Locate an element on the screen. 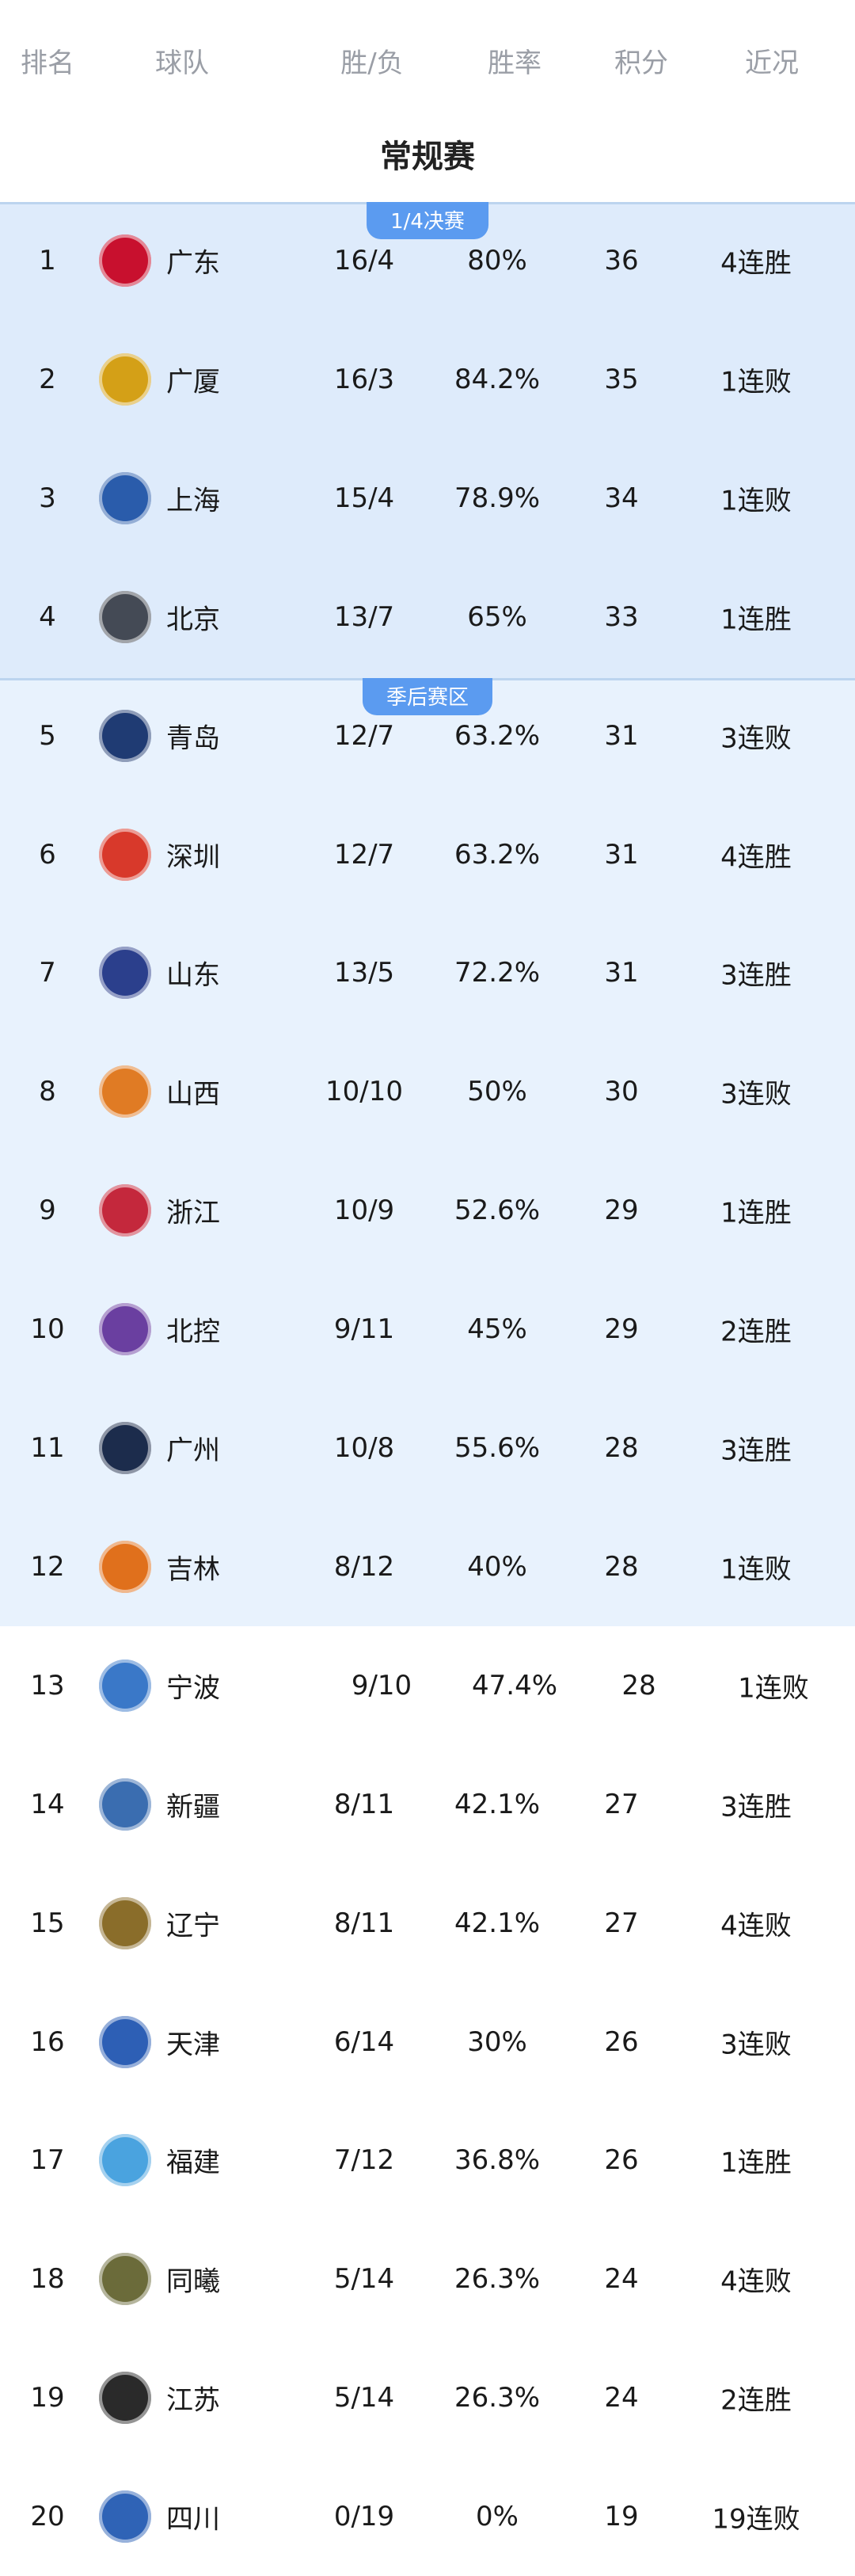 The width and height of the screenshot is (855, 2576). header-win-pct: 胜率 is located at coordinates (515, 63).